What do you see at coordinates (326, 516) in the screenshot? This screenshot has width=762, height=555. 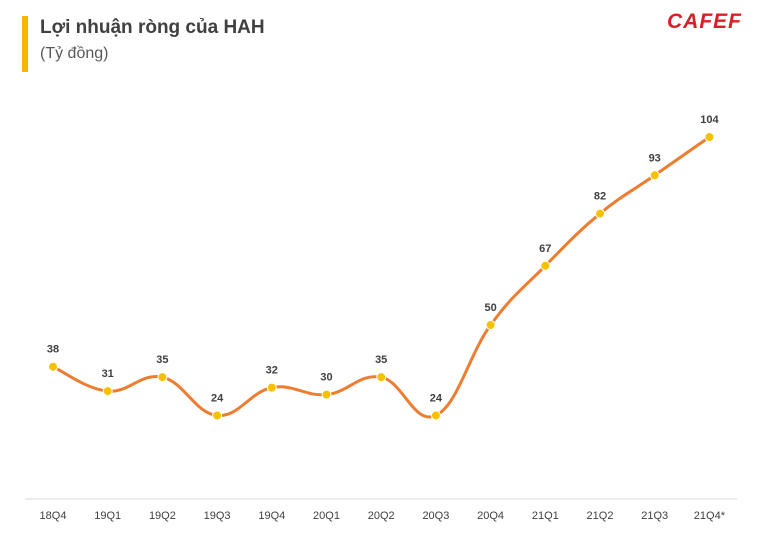 I see `x-tick-label: 20Q1` at bounding box center [326, 516].